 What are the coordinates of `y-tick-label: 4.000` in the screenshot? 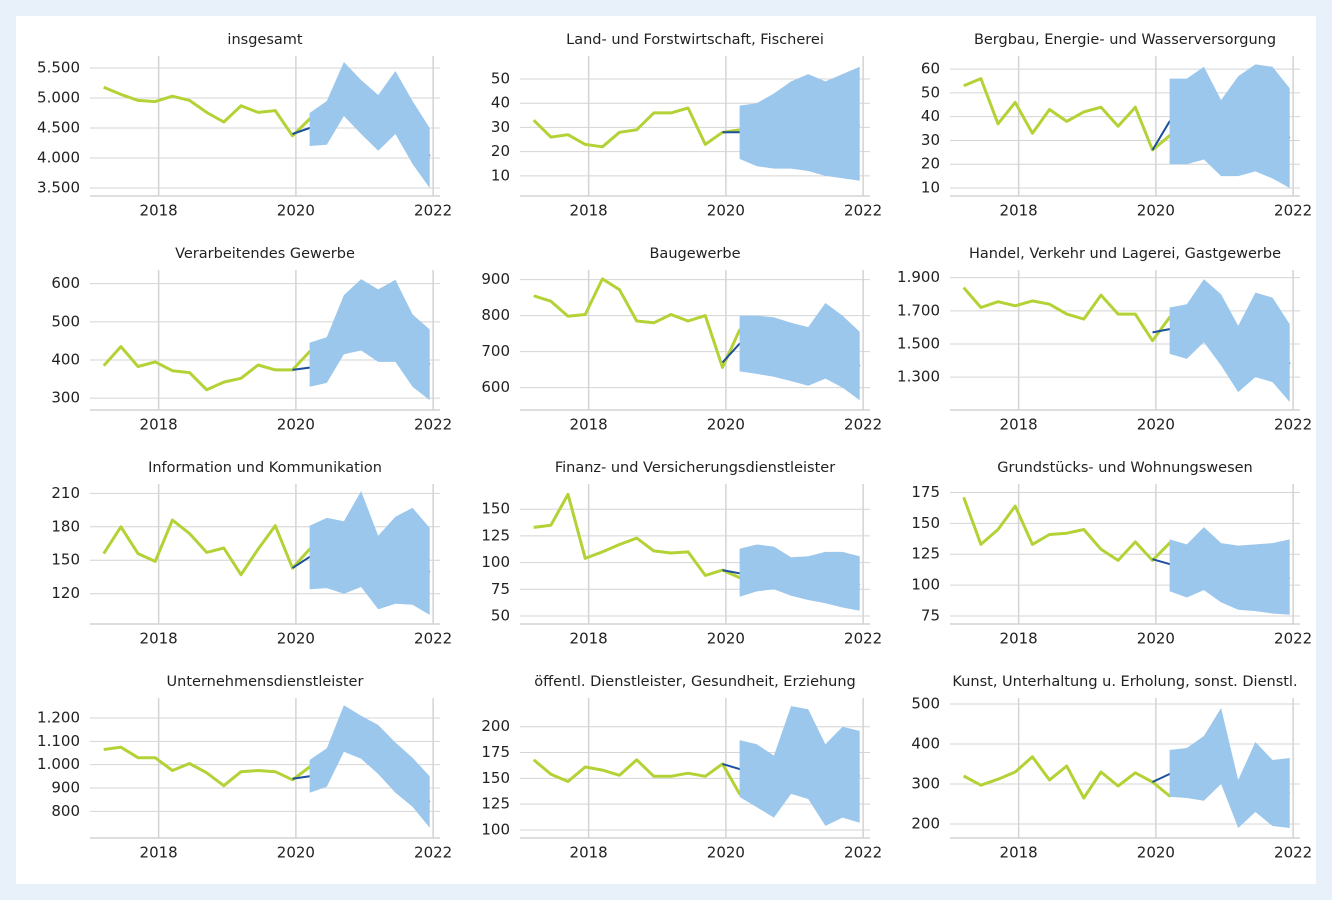 It's located at (58, 158).